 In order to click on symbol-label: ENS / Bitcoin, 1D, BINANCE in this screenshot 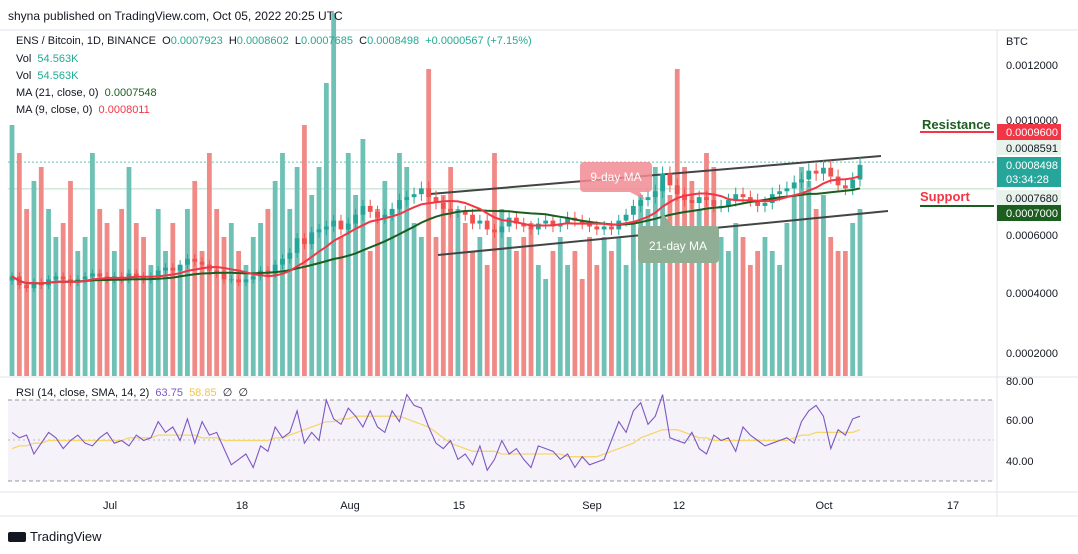, I will do `click(86, 41)`.